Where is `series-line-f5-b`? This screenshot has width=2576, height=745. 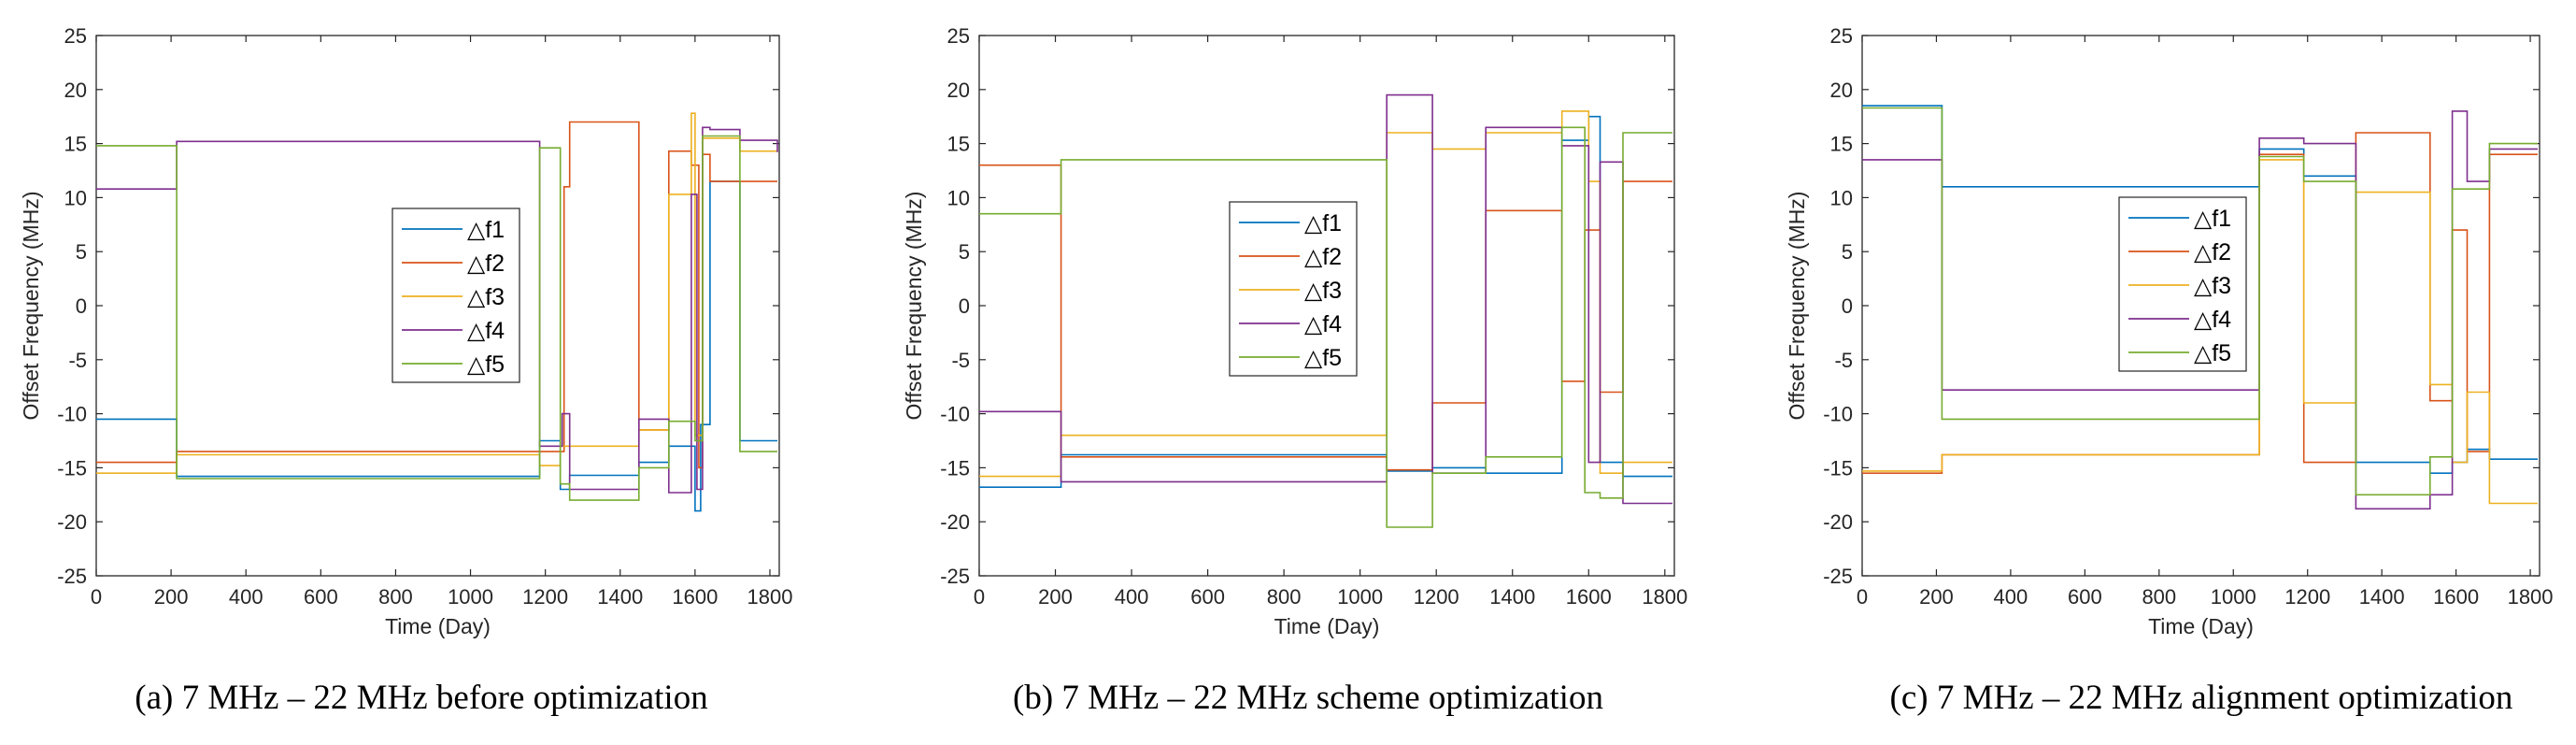
series-line-f5-b is located at coordinates (1326, 327).